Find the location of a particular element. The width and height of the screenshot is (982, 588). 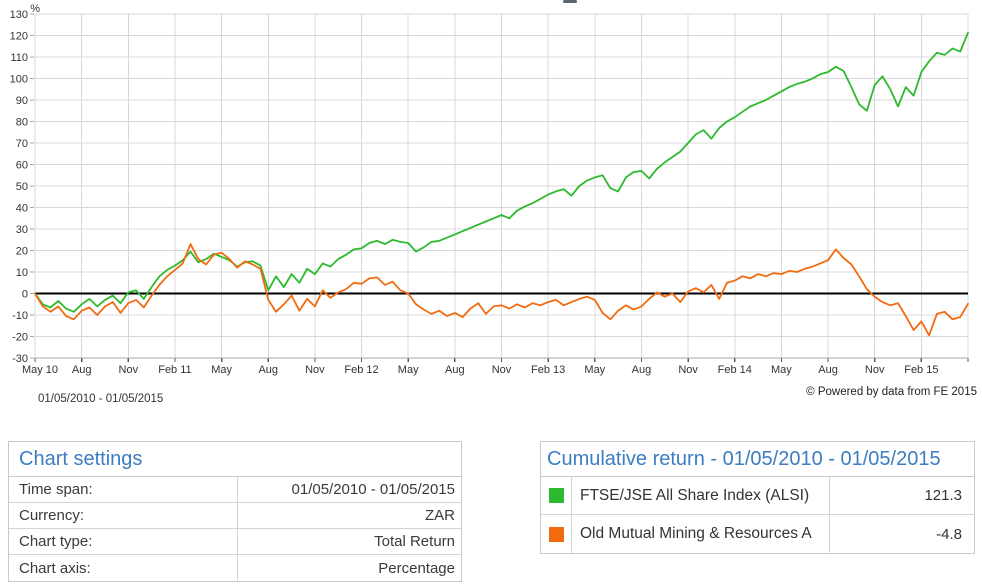

x-axis-tick-label: Feb 14 is located at coordinates (735, 370).